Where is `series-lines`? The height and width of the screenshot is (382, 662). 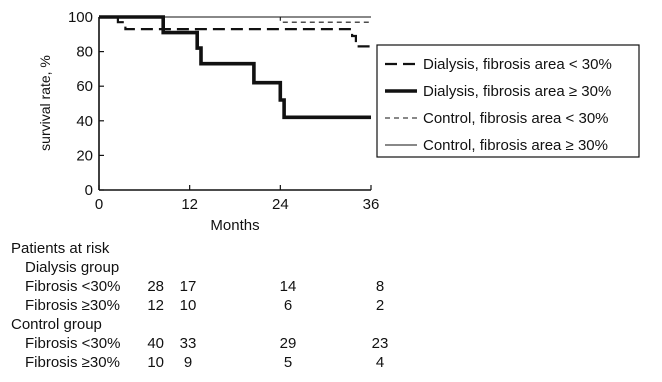 series-lines is located at coordinates (235, 67).